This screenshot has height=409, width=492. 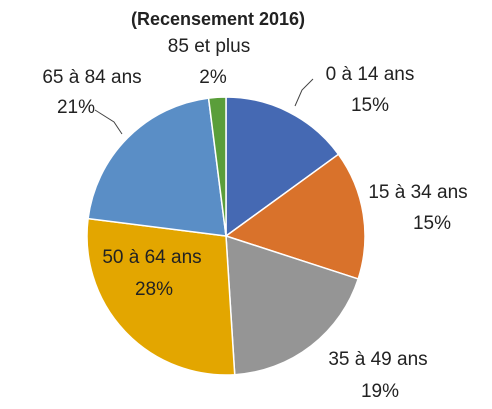 What do you see at coordinates (380, 391) in the screenshot?
I see `value-label: 19%` at bounding box center [380, 391].